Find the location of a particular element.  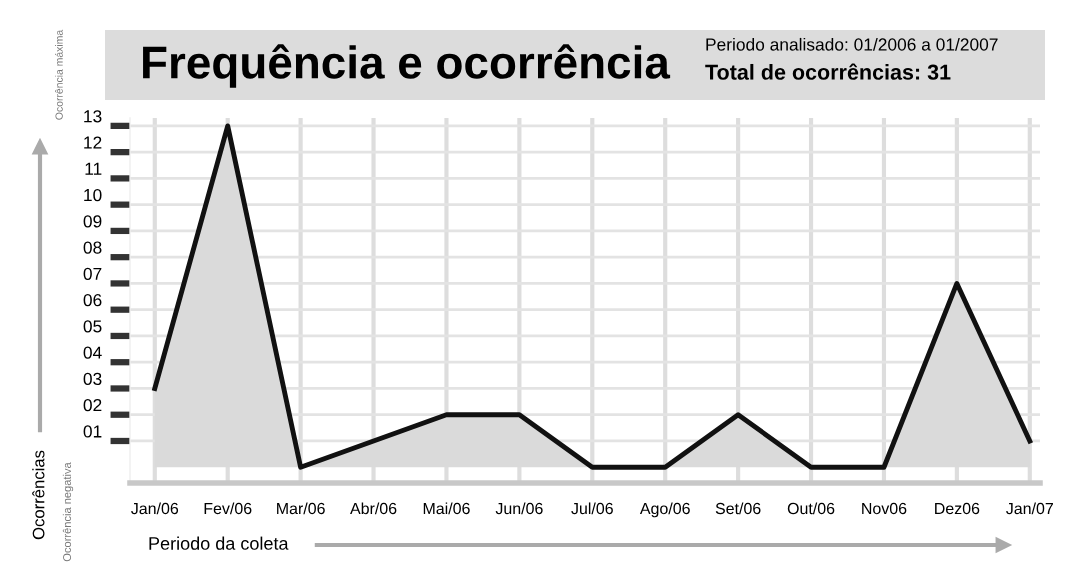

text: Ocorrência negativa is located at coordinates (68, 512).